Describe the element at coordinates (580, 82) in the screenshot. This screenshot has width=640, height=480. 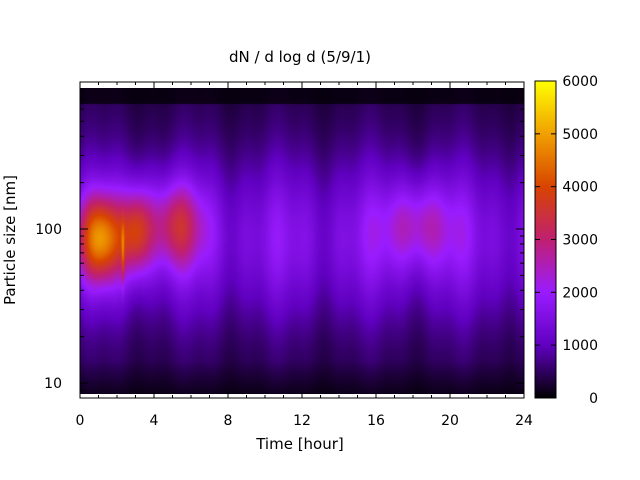
I see `colorbar-tick-label: 6000` at that location.